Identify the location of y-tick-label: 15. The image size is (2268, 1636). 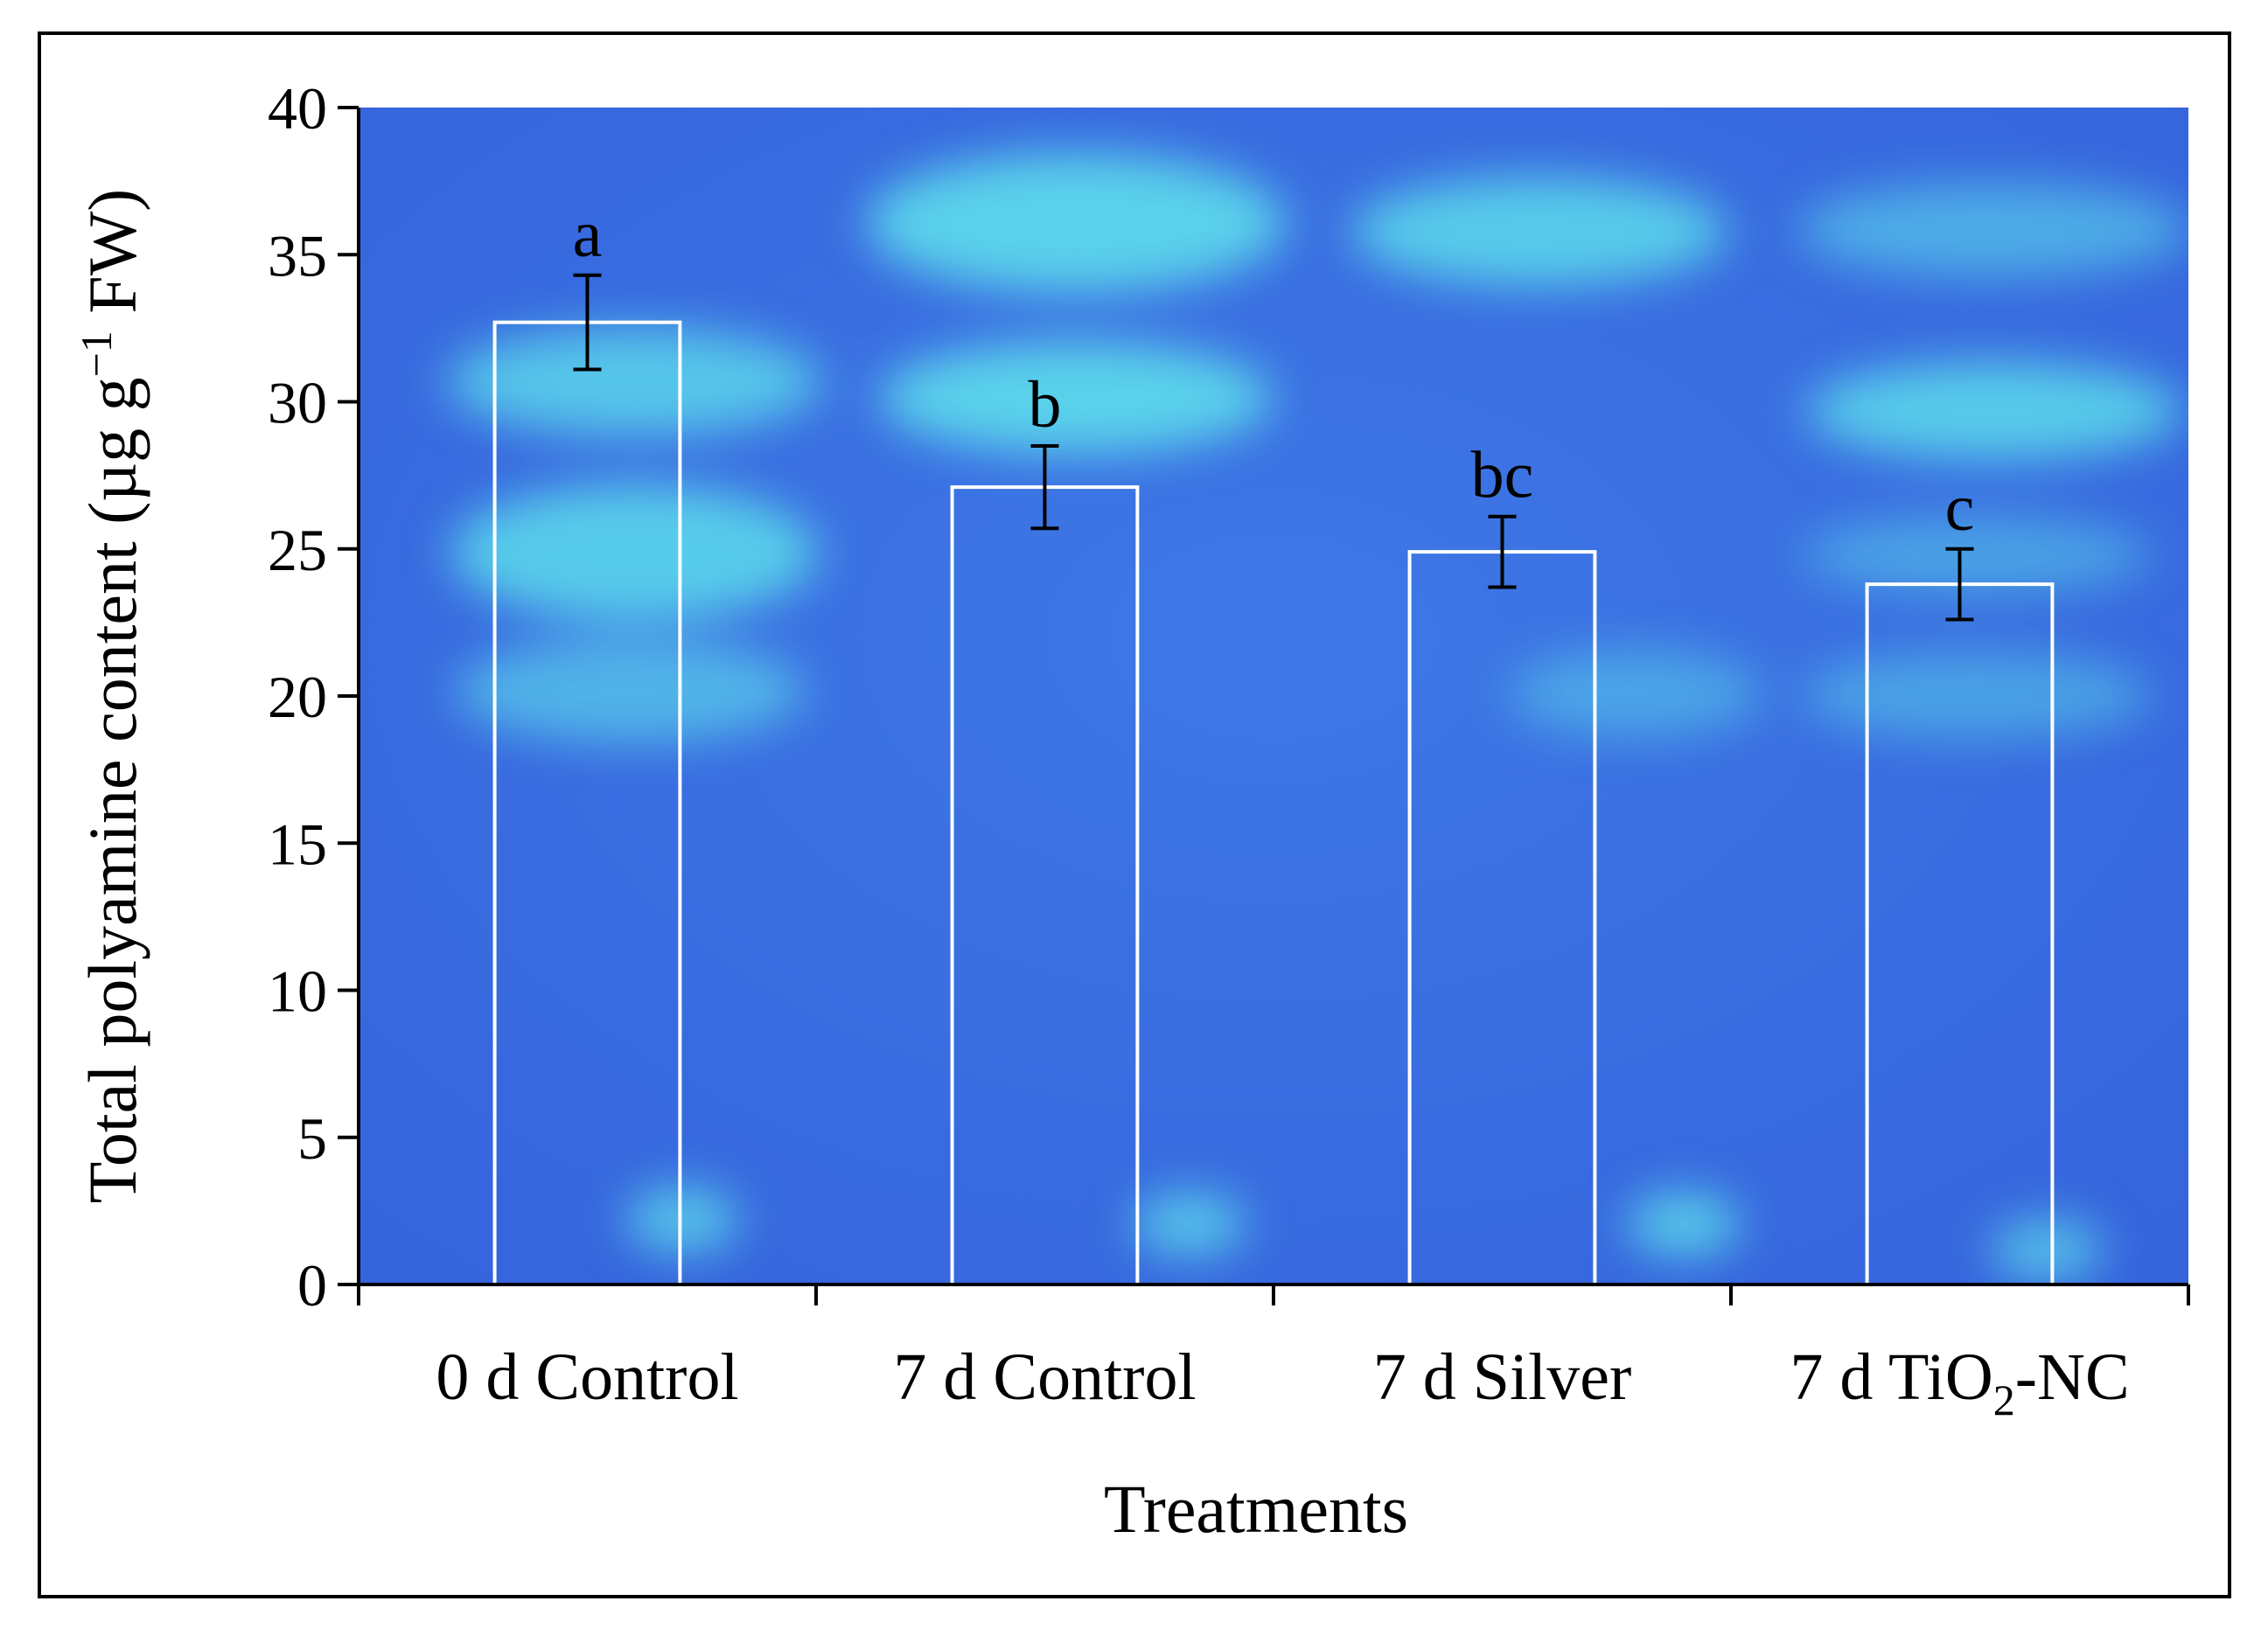
(297, 844).